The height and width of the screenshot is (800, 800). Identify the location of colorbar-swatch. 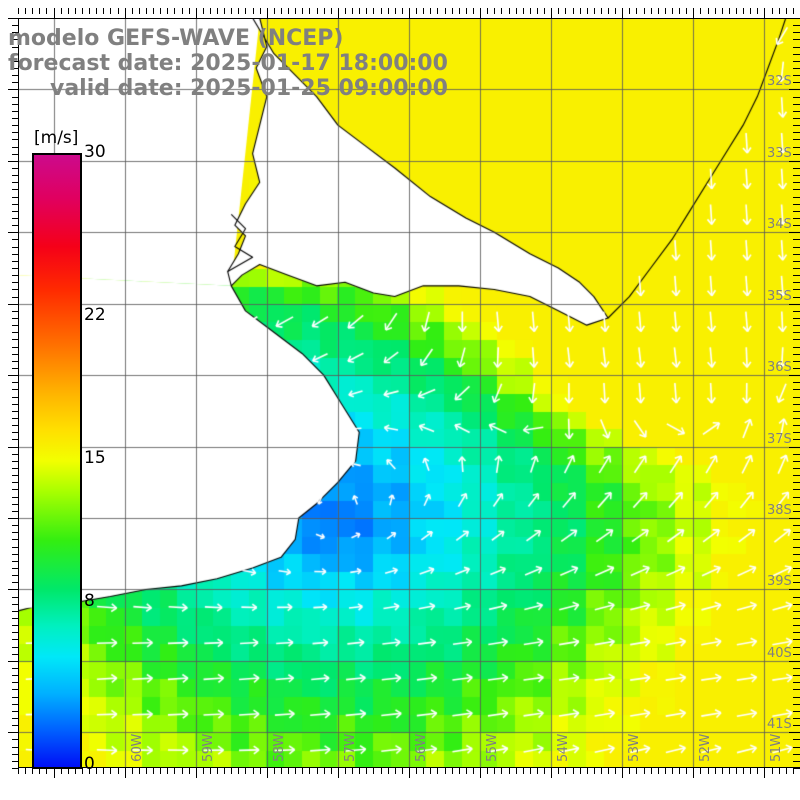
(57, 461).